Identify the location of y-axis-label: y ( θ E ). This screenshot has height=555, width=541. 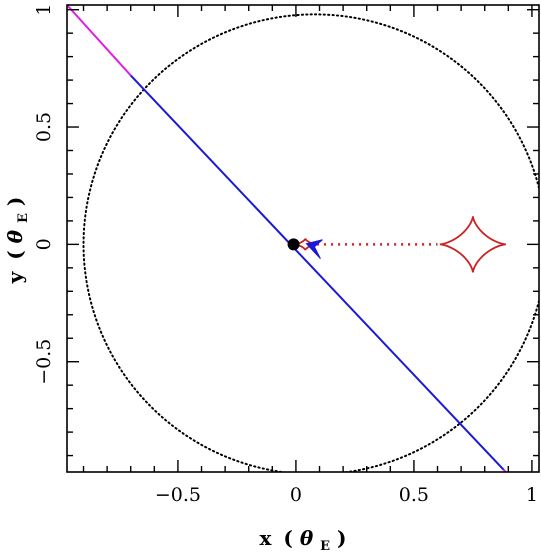
(17, 241).